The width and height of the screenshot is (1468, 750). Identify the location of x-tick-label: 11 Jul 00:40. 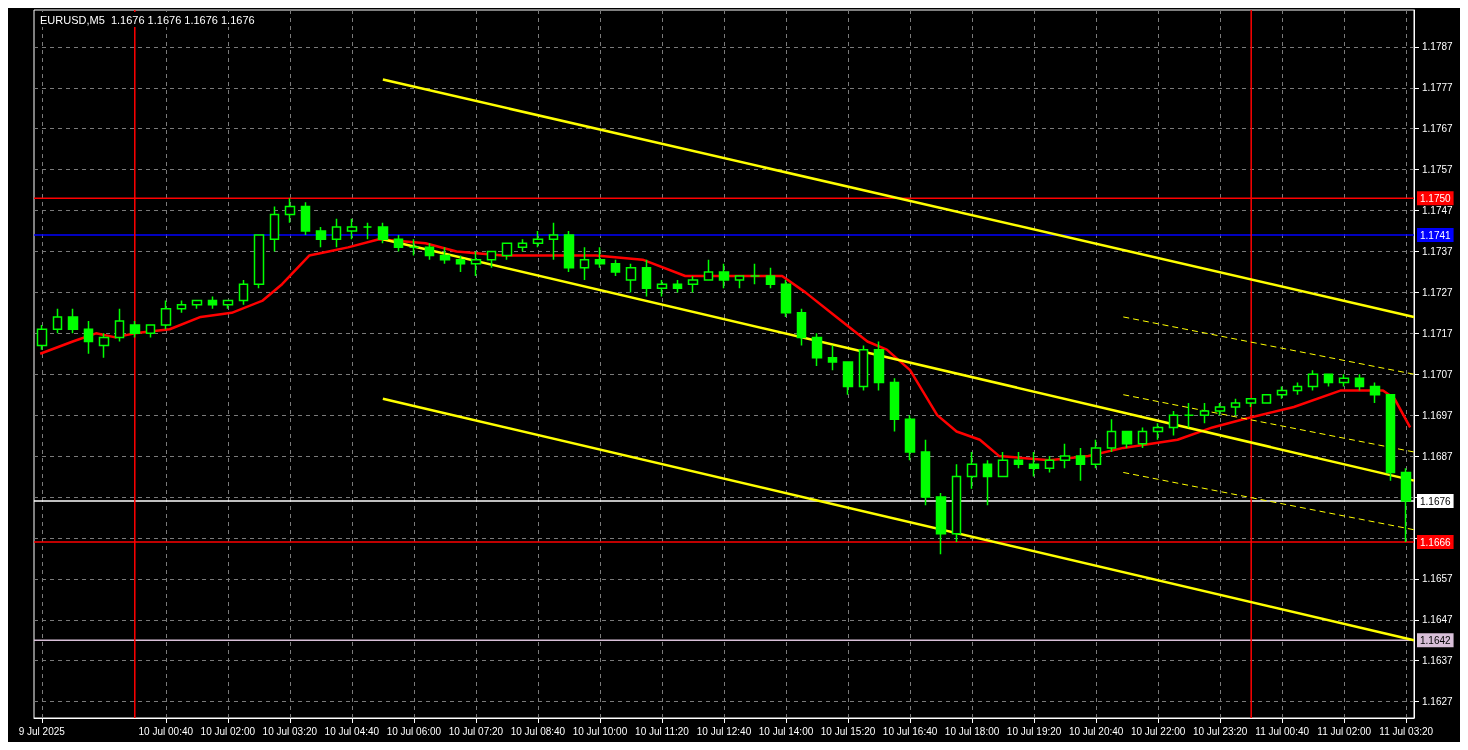
(1282, 731).